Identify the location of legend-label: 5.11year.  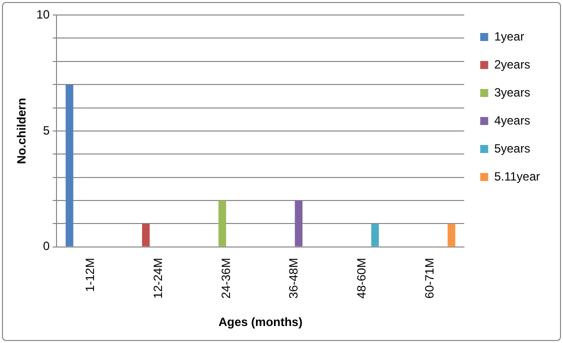
(517, 176).